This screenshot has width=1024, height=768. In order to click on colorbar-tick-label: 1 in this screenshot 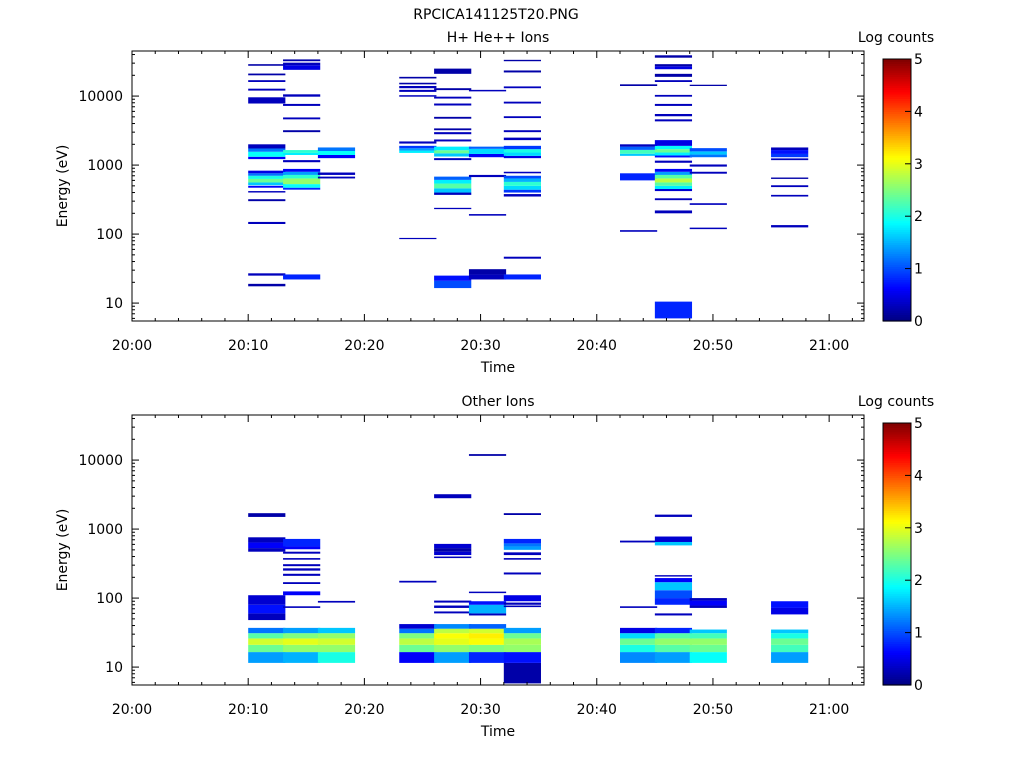, I will do `click(918, 270)`.